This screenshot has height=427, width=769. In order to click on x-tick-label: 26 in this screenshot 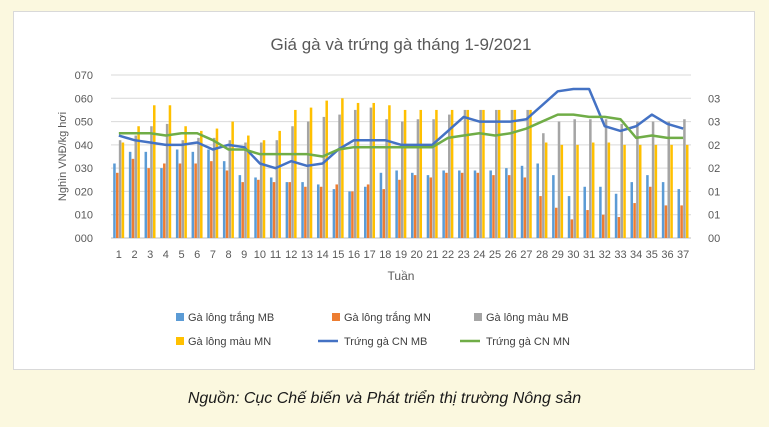, I will do `click(511, 255)`.